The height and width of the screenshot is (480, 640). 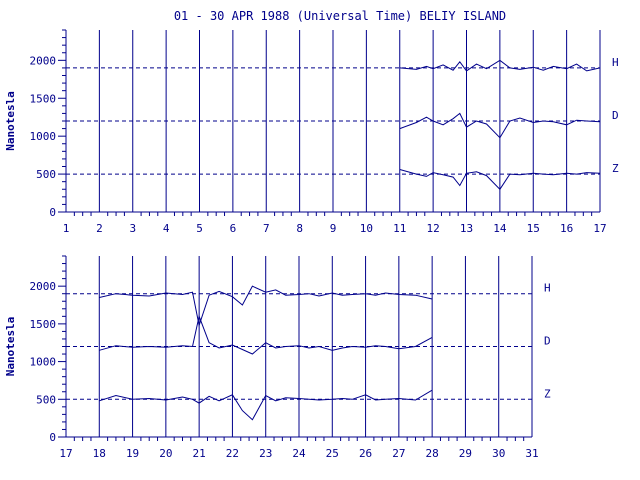 What do you see at coordinates (433, 228) in the screenshot?
I see `x-tick-label: 12` at bounding box center [433, 228].